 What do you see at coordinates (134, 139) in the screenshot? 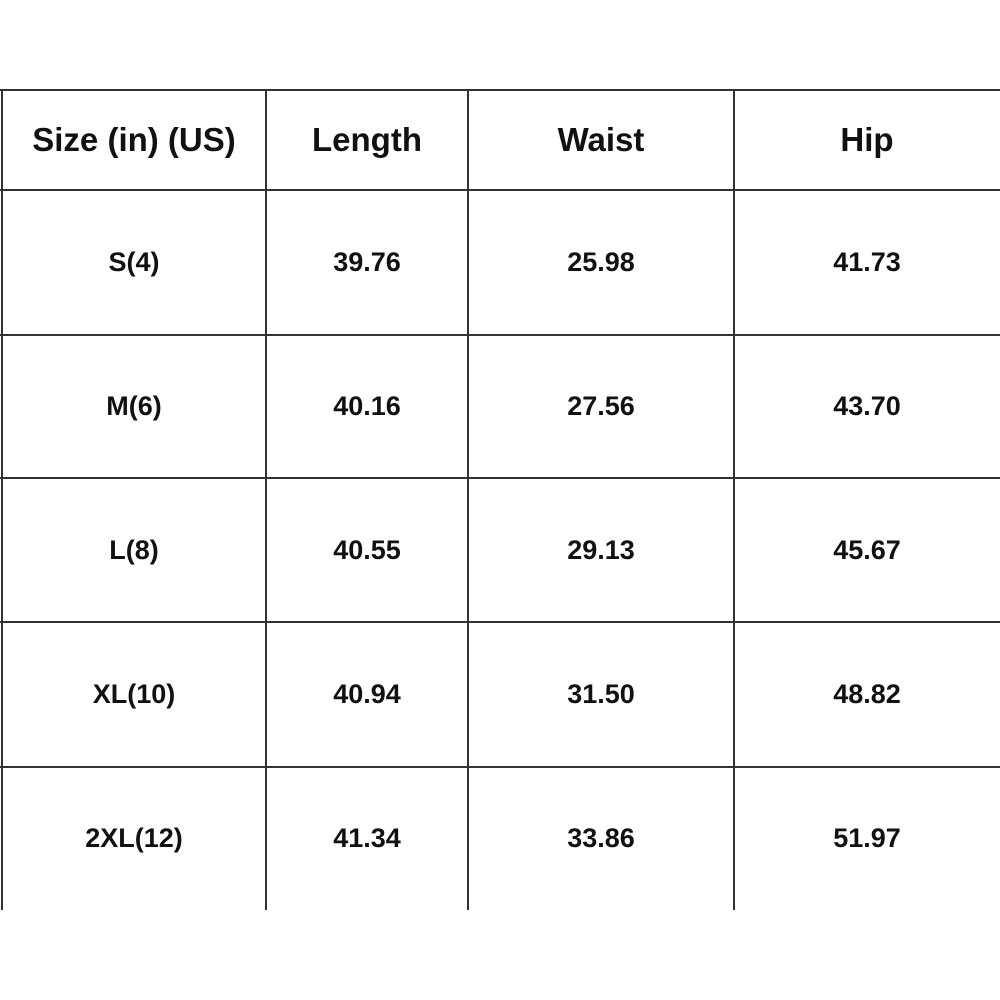
I see `header-cell: Size (in) (US)` at bounding box center [134, 139].